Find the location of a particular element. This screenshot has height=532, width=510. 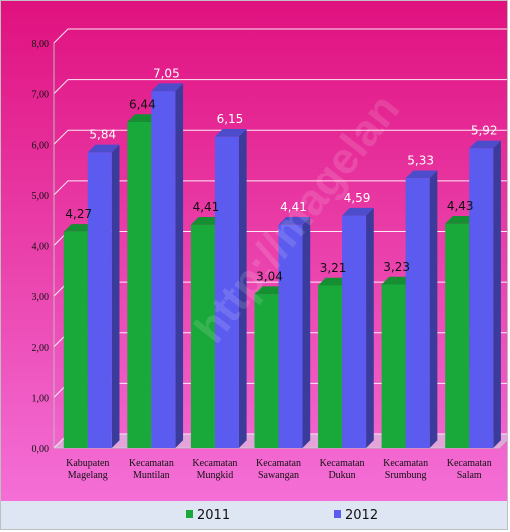

legend-label: 2011 is located at coordinates (213, 515).